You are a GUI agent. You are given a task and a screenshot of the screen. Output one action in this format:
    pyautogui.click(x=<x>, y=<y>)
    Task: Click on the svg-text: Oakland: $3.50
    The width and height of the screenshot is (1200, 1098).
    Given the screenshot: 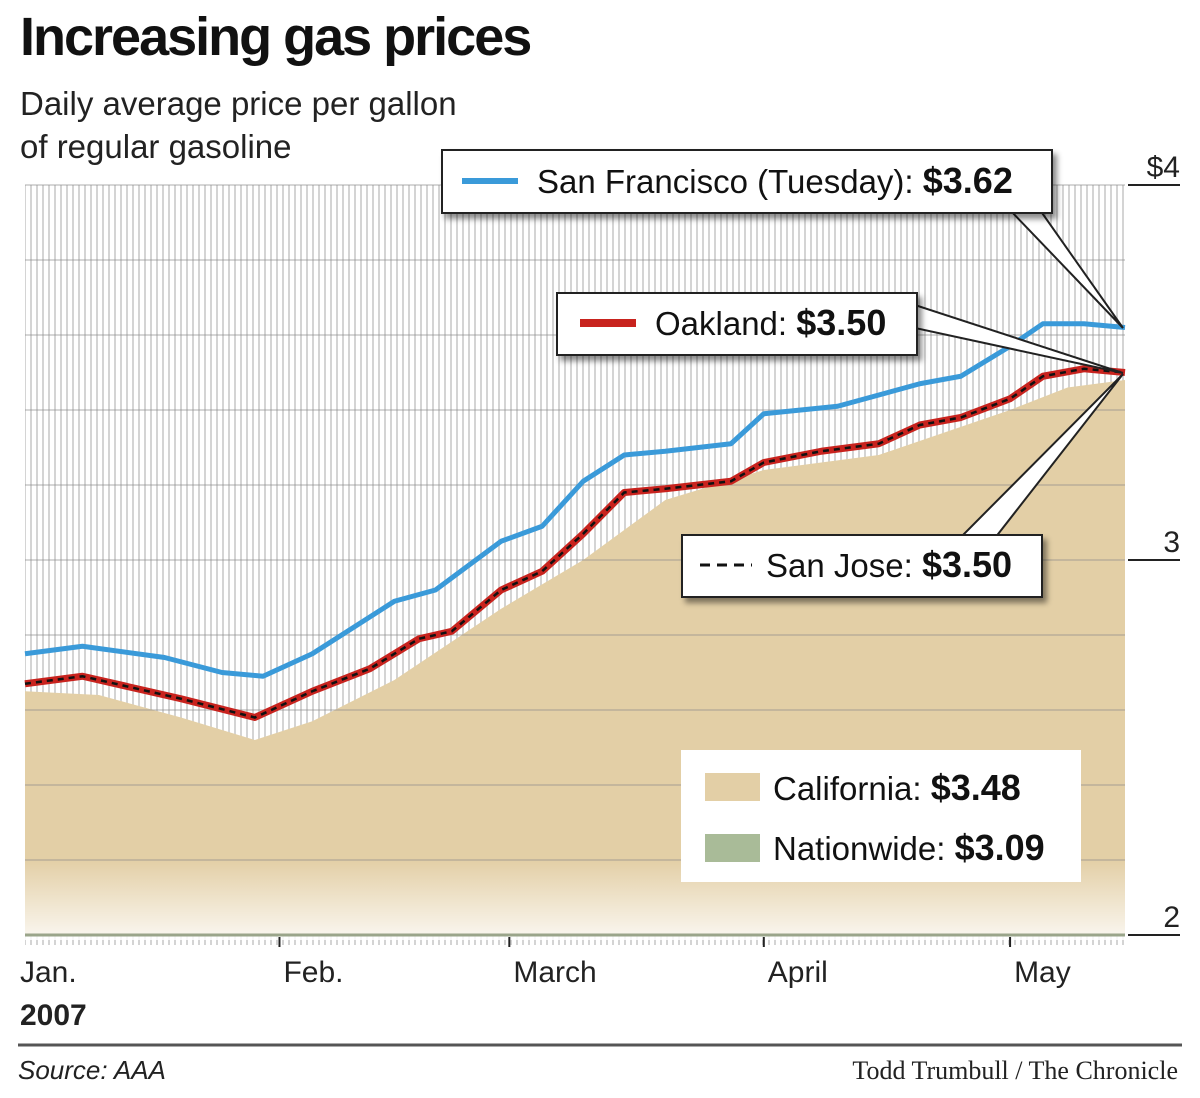 What is the action you would take?
    pyautogui.click(x=770, y=322)
    